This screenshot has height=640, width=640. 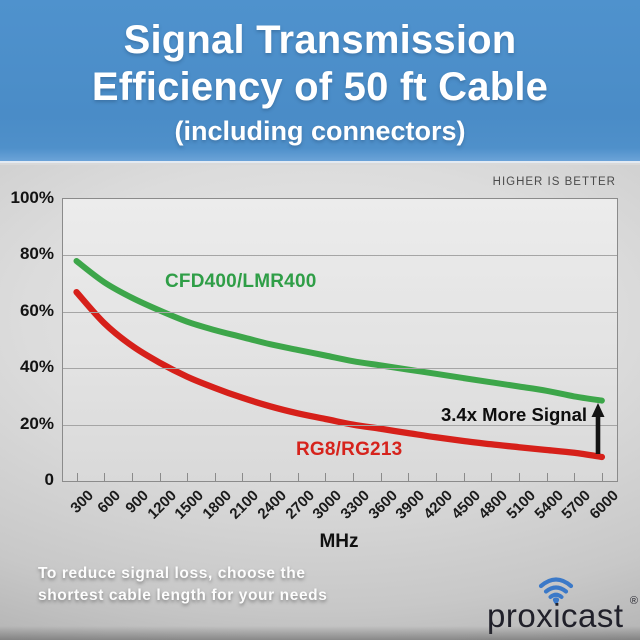 I want to click on x-axis-tick-label: 6000, so click(x=604, y=505).